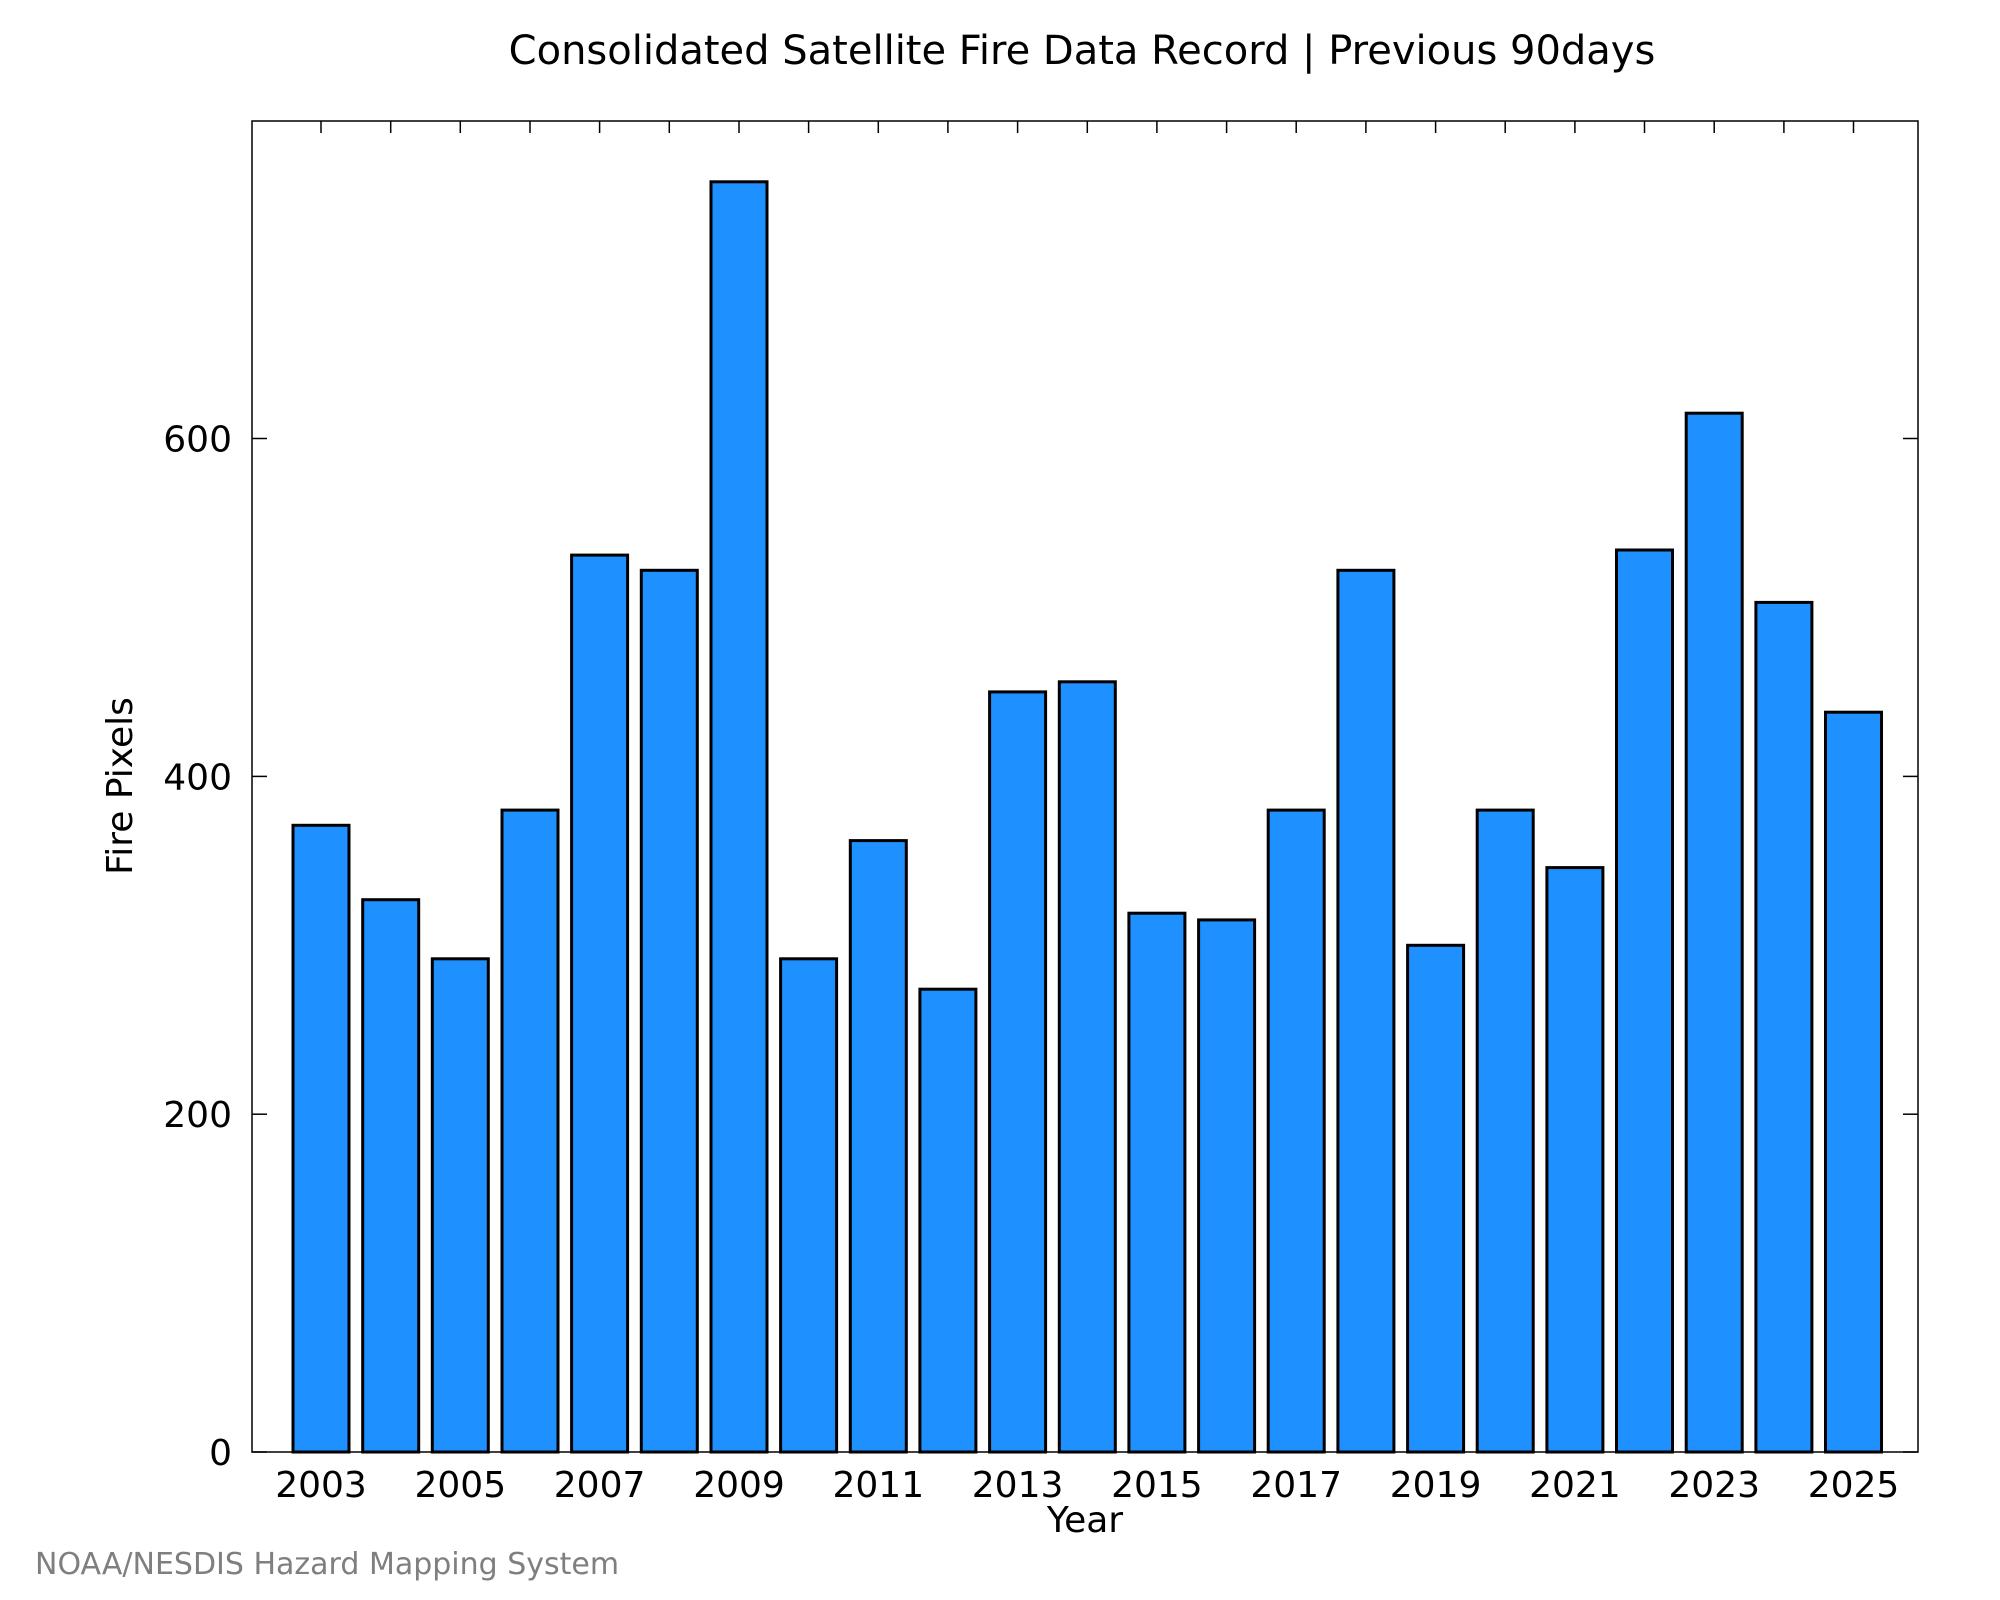  What do you see at coordinates (1087, 1067) in the screenshot?
I see `bar-2014` at bounding box center [1087, 1067].